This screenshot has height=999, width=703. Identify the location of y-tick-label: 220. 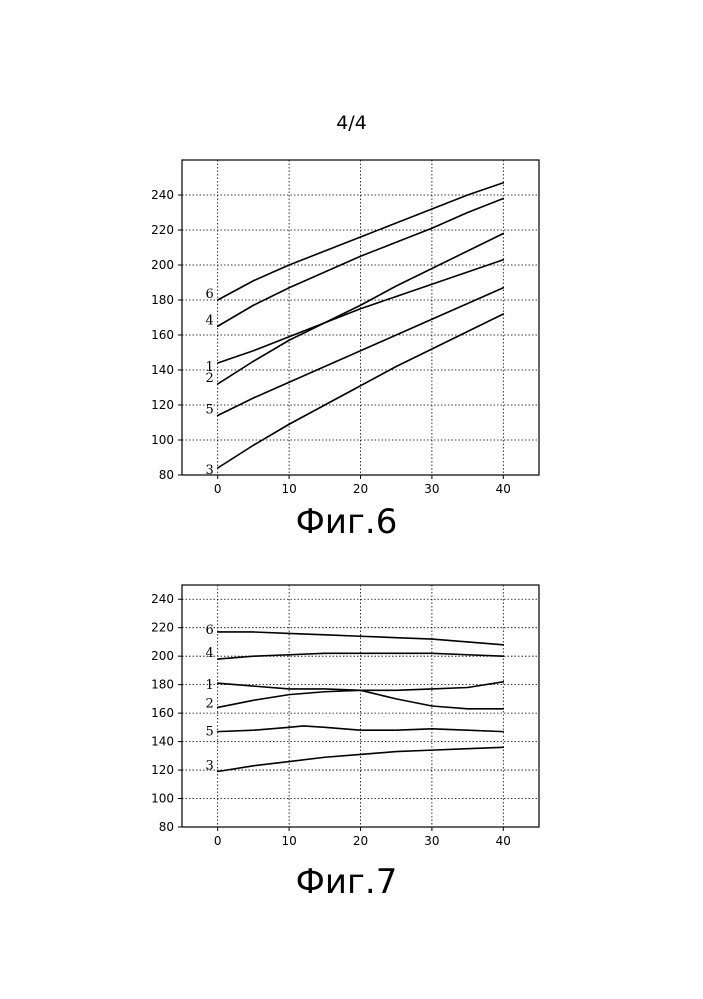
(162, 628).